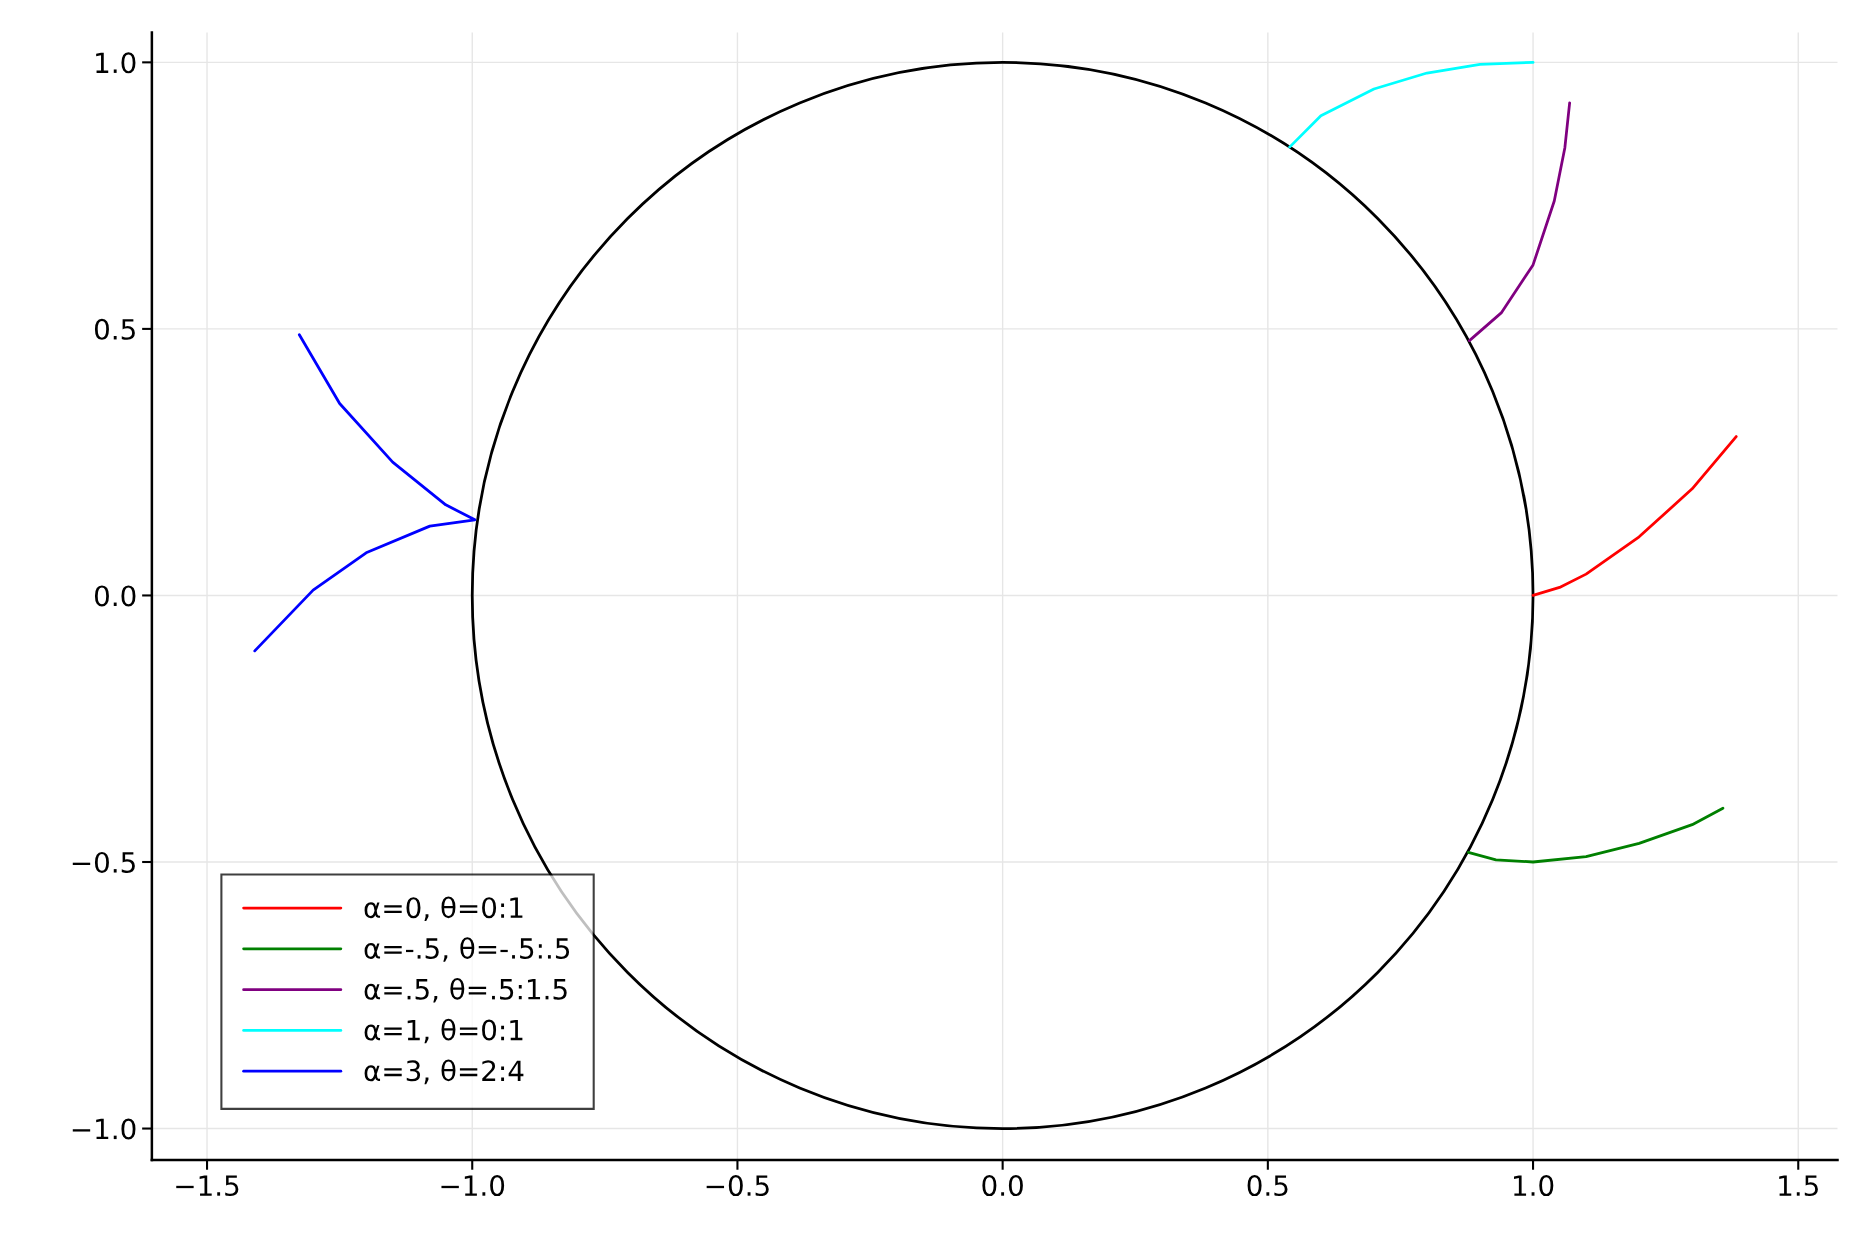  Describe the element at coordinates (1267, 1186) in the screenshot. I see `x-tick-label: 0.5` at that location.